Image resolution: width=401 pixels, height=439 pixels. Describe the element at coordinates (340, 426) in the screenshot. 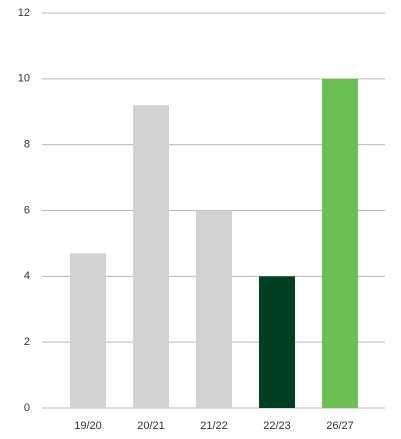

I see `x-tick-label: 26/27` at that location.